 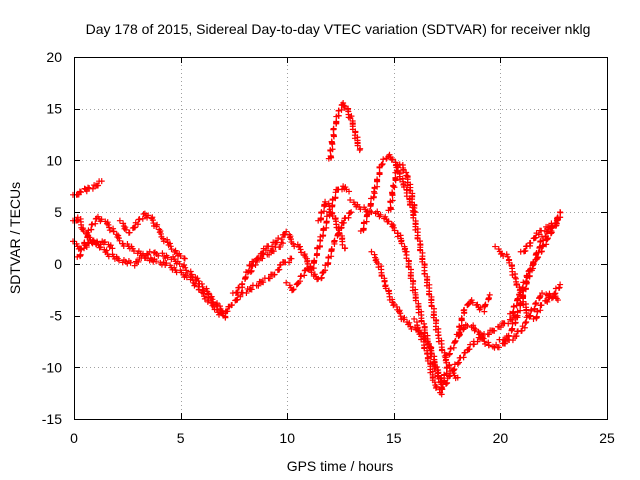 What do you see at coordinates (52, 367) in the screenshot?
I see `y-tick-label: -10` at bounding box center [52, 367].